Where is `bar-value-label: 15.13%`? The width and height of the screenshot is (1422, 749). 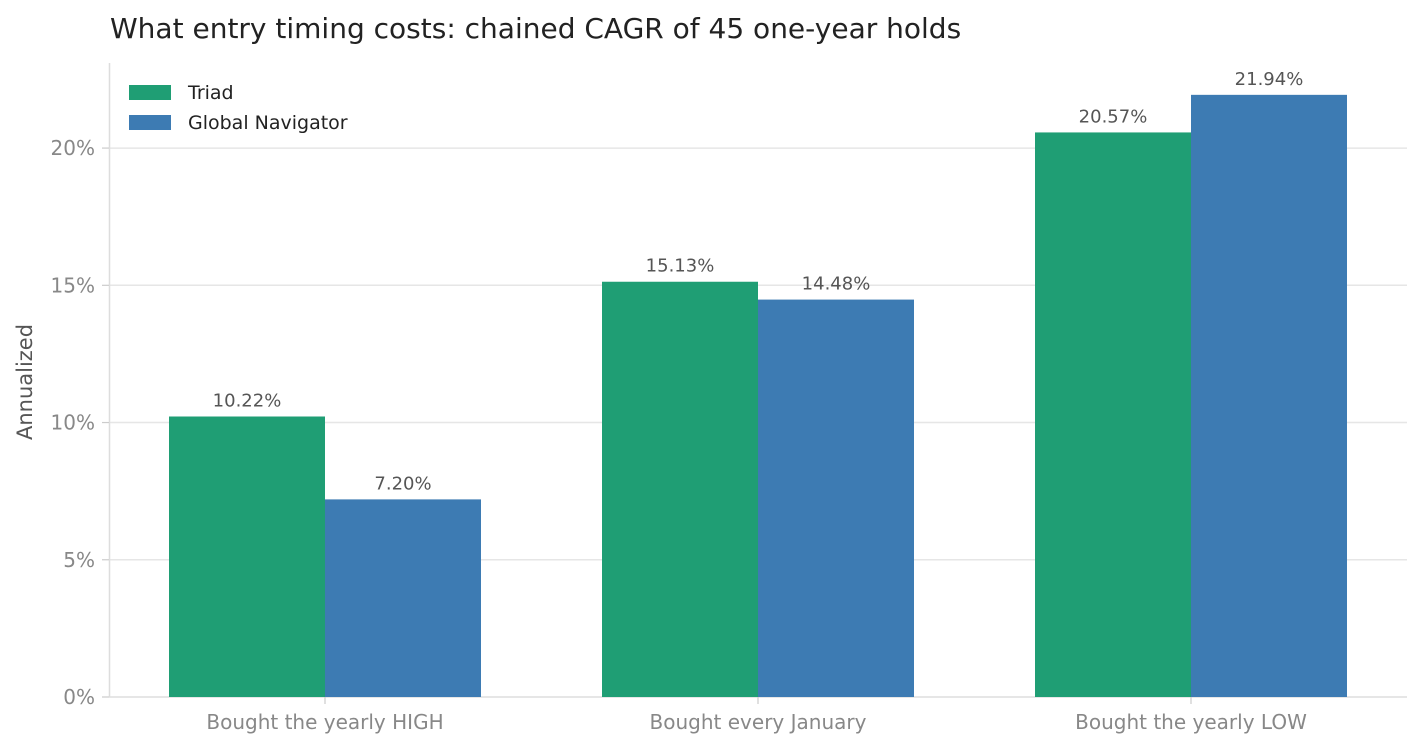 bar-value-label: 15.13% is located at coordinates (680, 266).